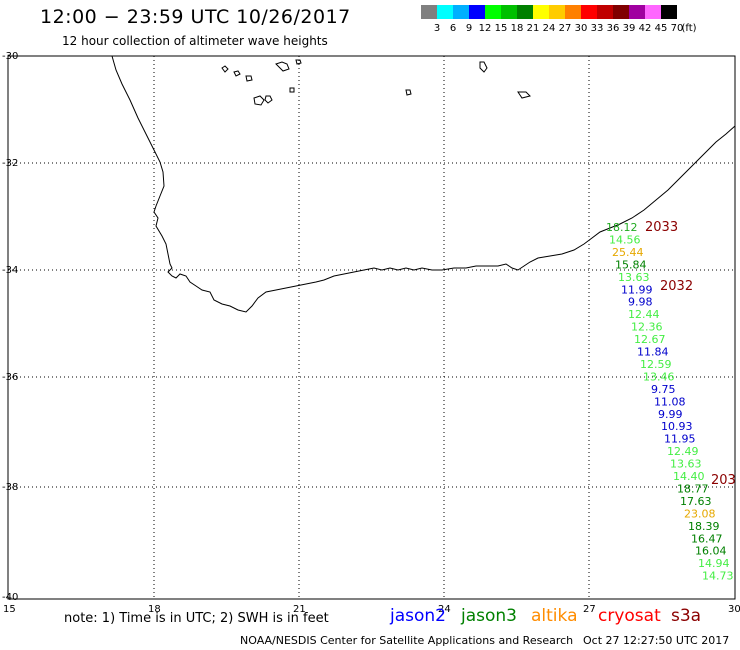 The image size is (740, 650). What do you see at coordinates (723, 480) in the screenshot?
I see `pass-label: 203` at bounding box center [723, 480].